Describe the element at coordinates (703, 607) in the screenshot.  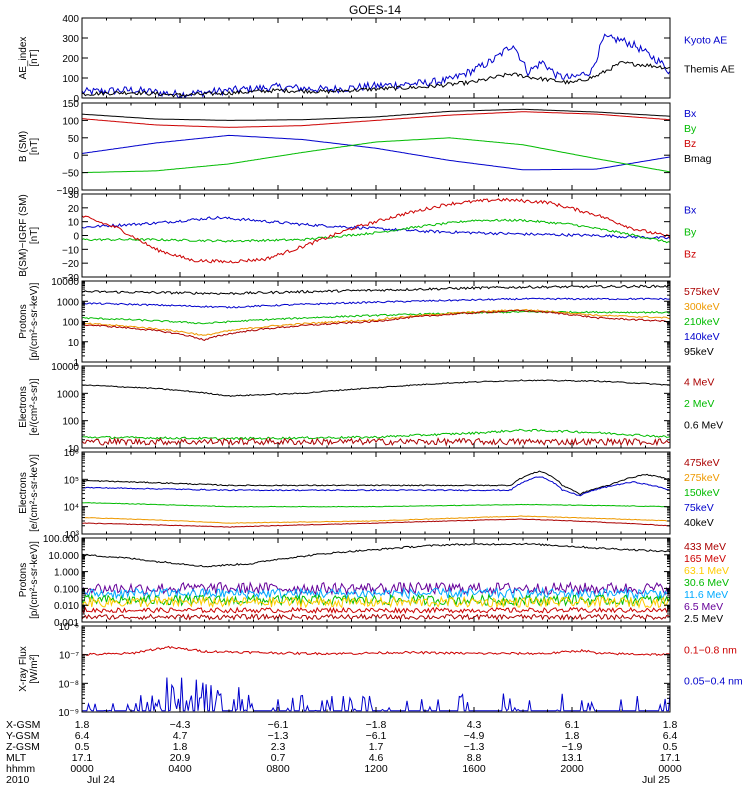
I see `legend-entry: 6.5 MeV` at that location.